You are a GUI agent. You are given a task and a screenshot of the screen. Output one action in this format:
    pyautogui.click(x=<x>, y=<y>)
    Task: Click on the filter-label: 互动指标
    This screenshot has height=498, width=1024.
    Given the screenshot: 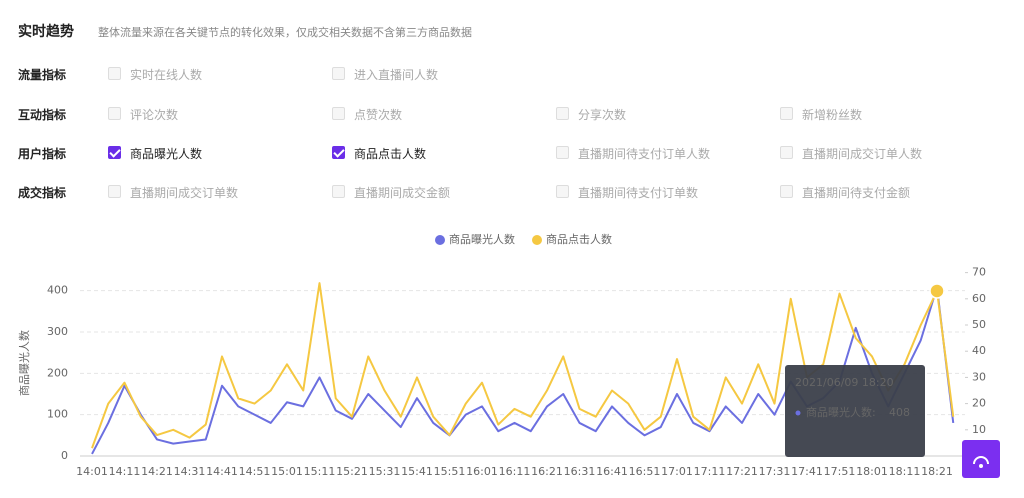 What is the action you would take?
    pyautogui.click(x=42, y=115)
    